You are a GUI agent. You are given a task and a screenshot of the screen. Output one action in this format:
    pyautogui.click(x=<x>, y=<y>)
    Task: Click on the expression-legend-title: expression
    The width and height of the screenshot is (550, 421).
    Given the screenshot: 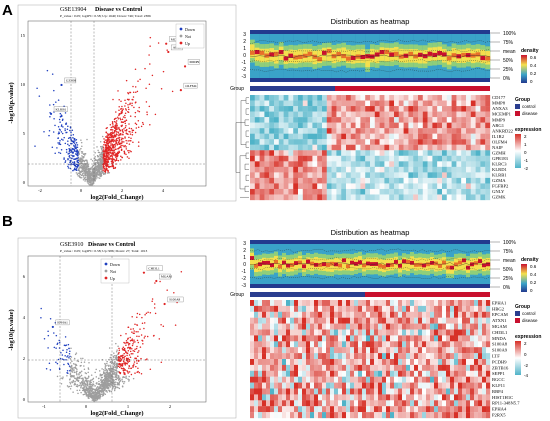 What is the action you would take?
    pyautogui.click(x=528, y=130)
    